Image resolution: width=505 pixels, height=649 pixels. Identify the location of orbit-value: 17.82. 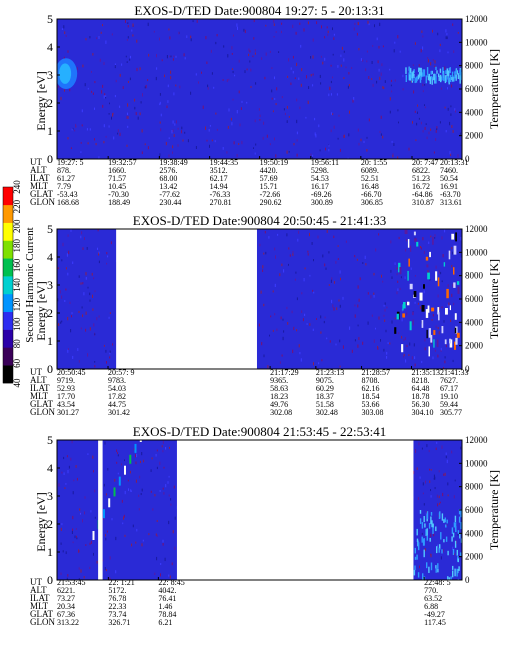
(117, 396).